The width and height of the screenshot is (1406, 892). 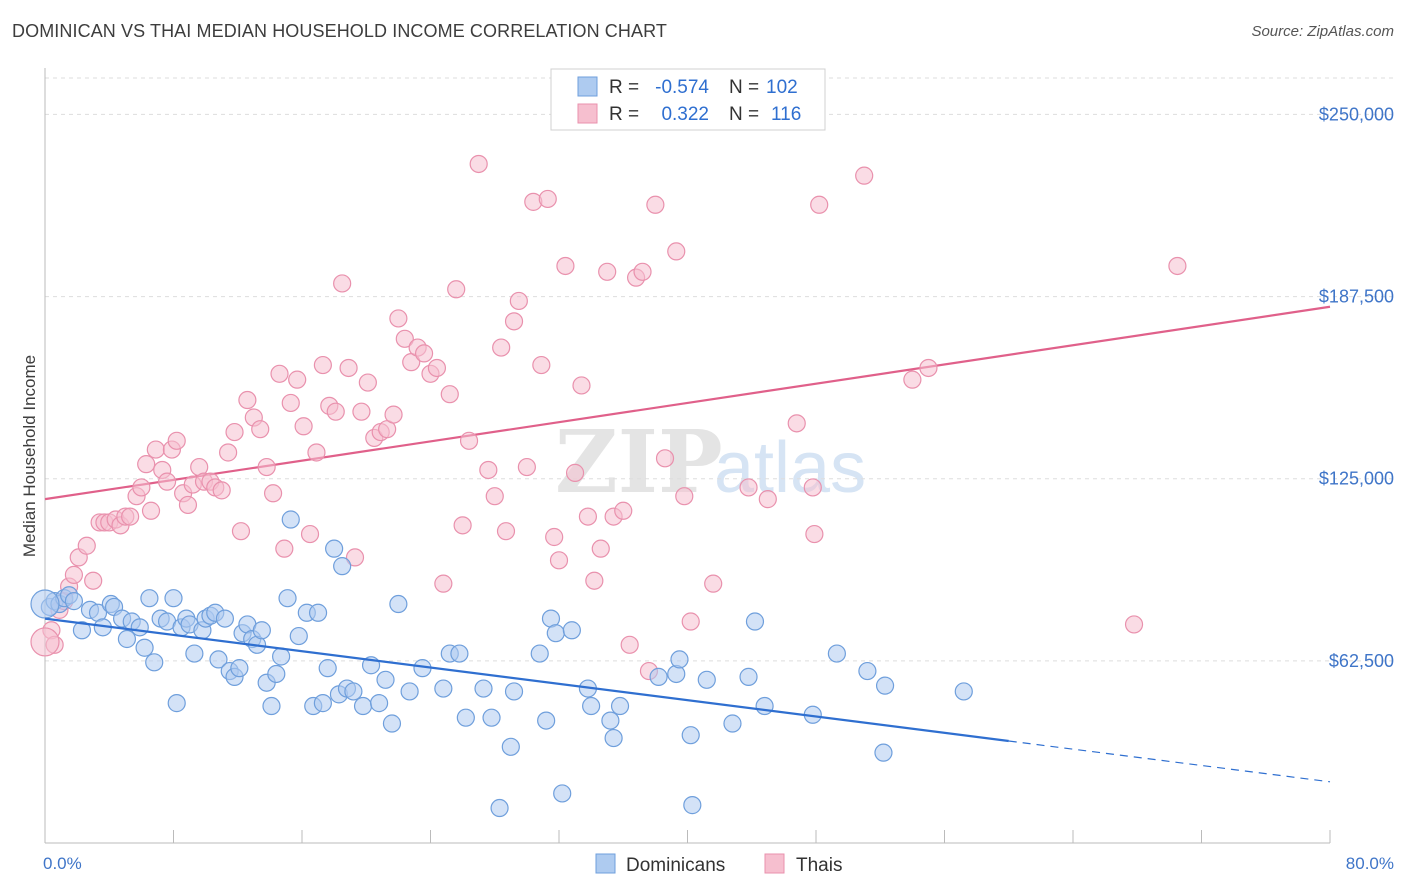 What do you see at coordinates (774, 863) in the screenshot?
I see `bottom-legend-swatch-thais` at bounding box center [774, 863].